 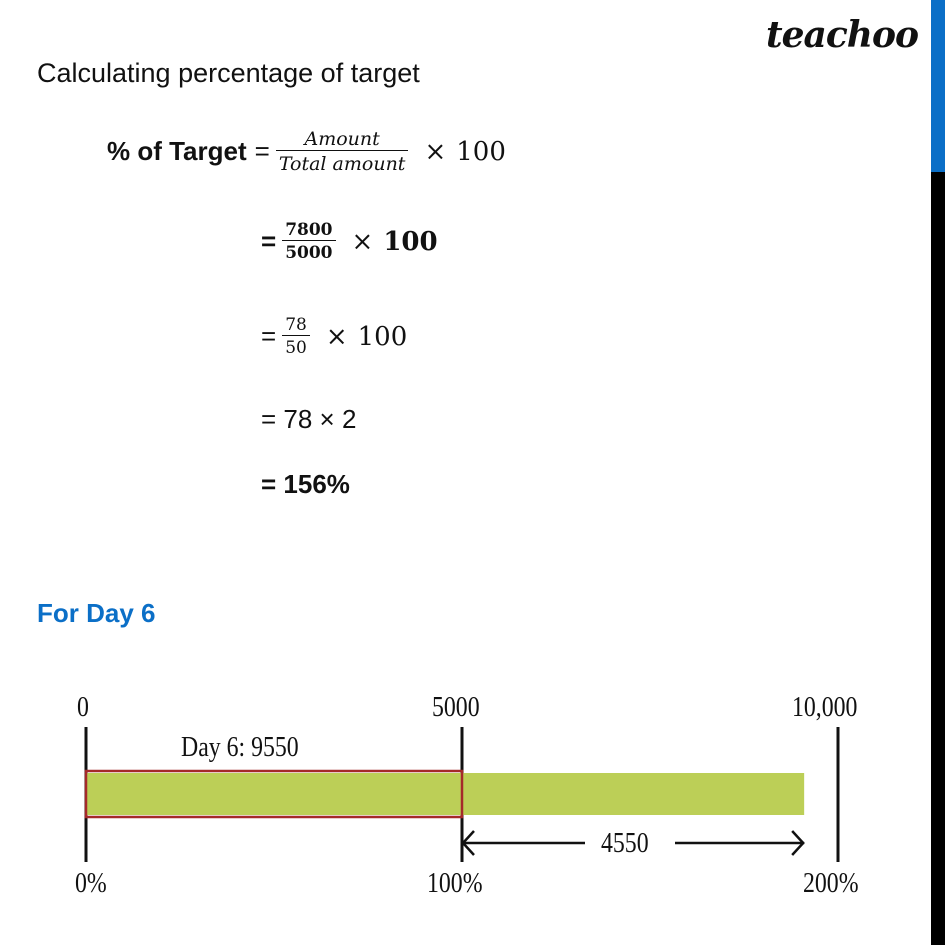 I want to click on top-label-0: 0, so click(x=83, y=707).